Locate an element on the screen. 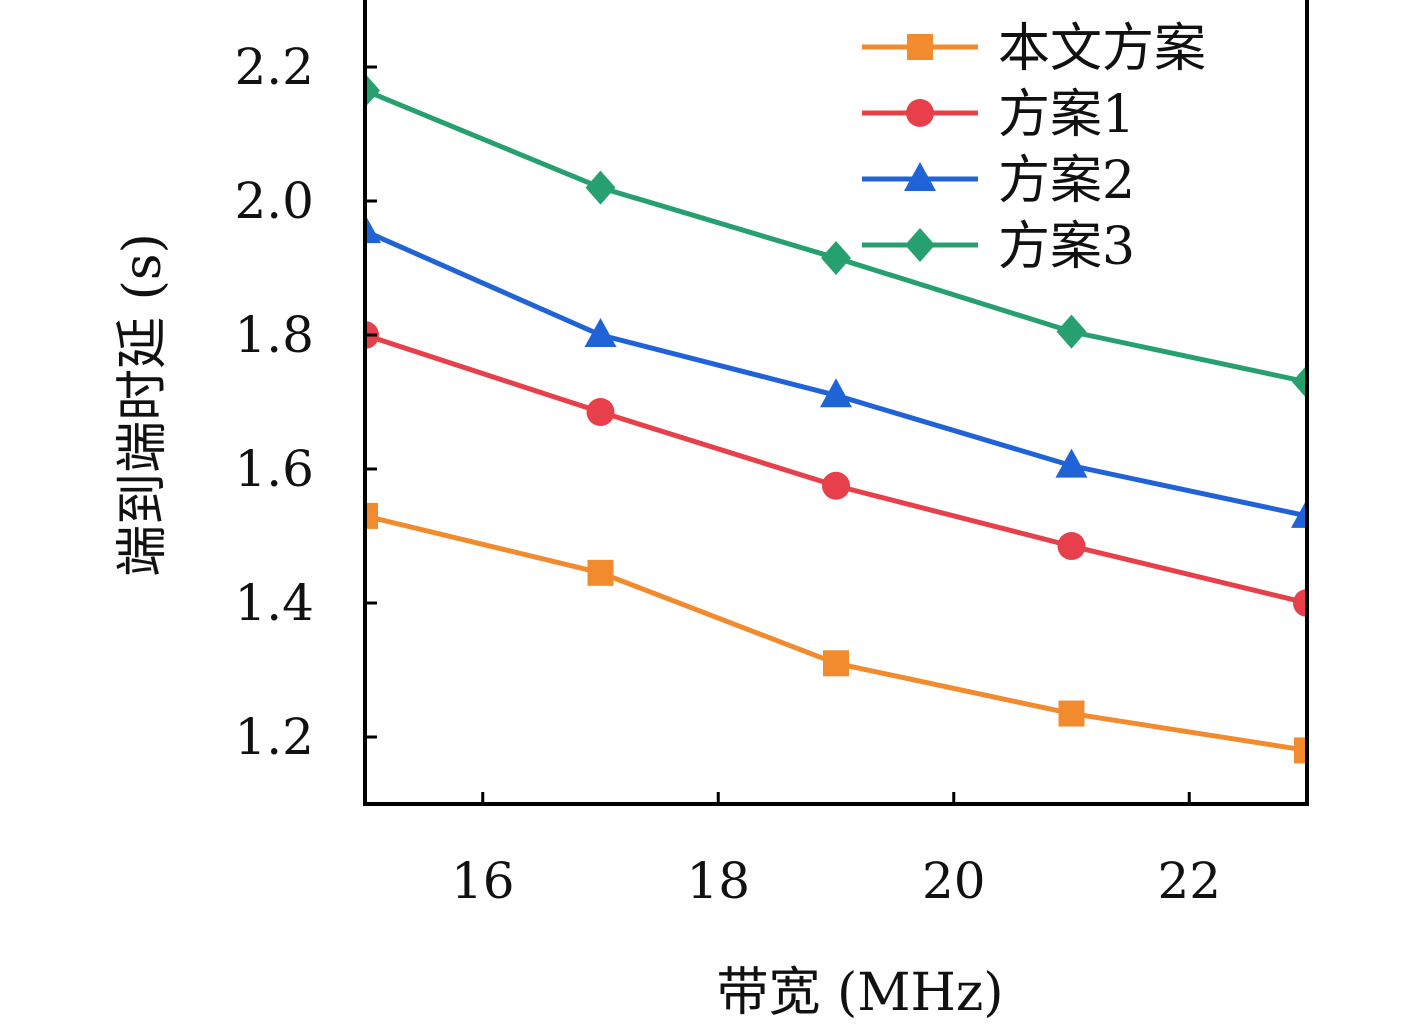  legend-item: 方案2 is located at coordinates (998, 181).